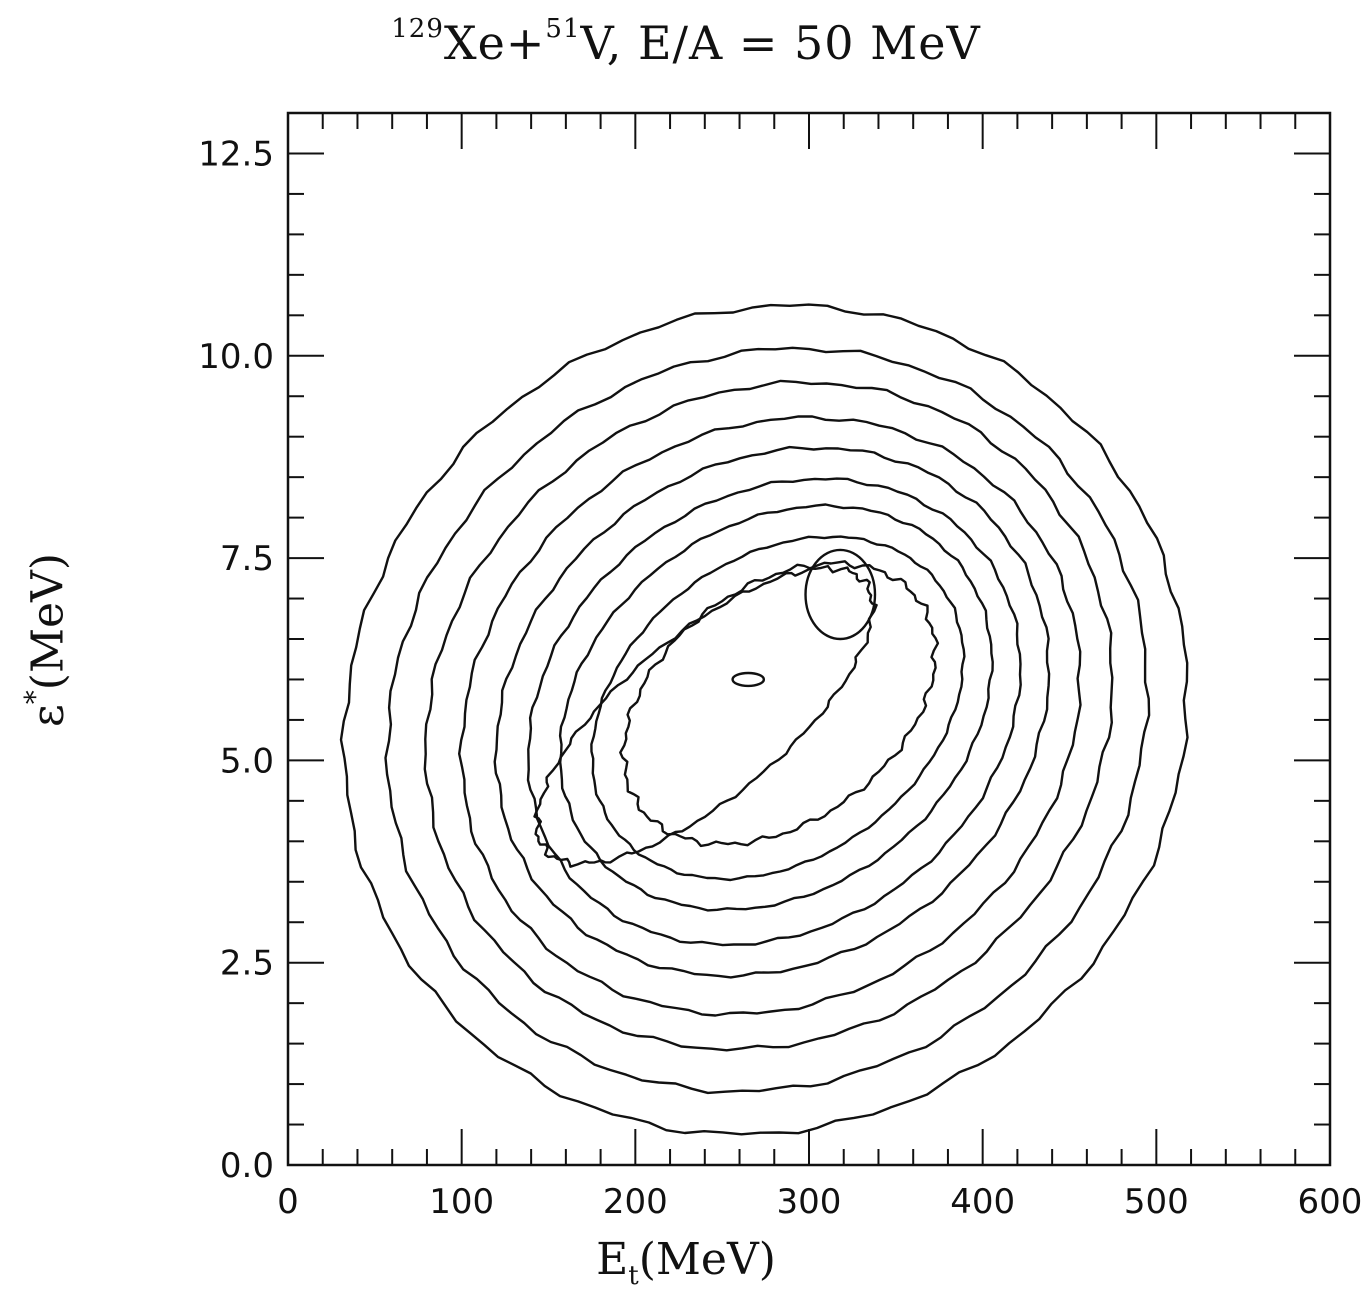 The width and height of the screenshot is (1372, 1293). Describe the element at coordinates (236, 154) in the screenshot. I see `y-tick-label: 12.5` at that location.